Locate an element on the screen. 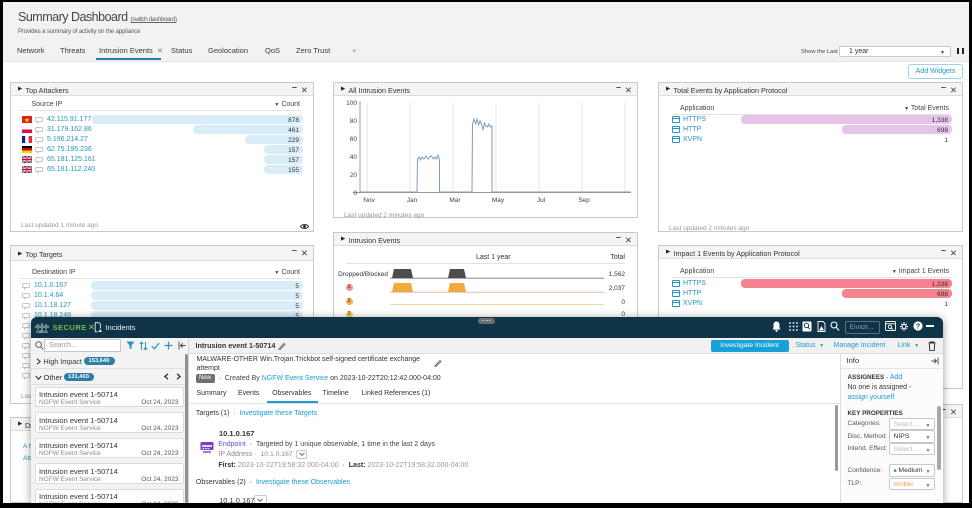  svg-text: 20 is located at coordinates (354, 175).